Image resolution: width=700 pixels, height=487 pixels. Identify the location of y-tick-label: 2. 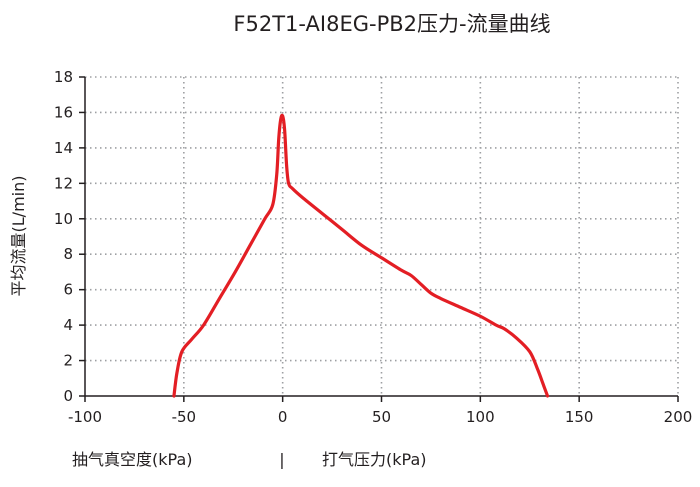
(68, 361).